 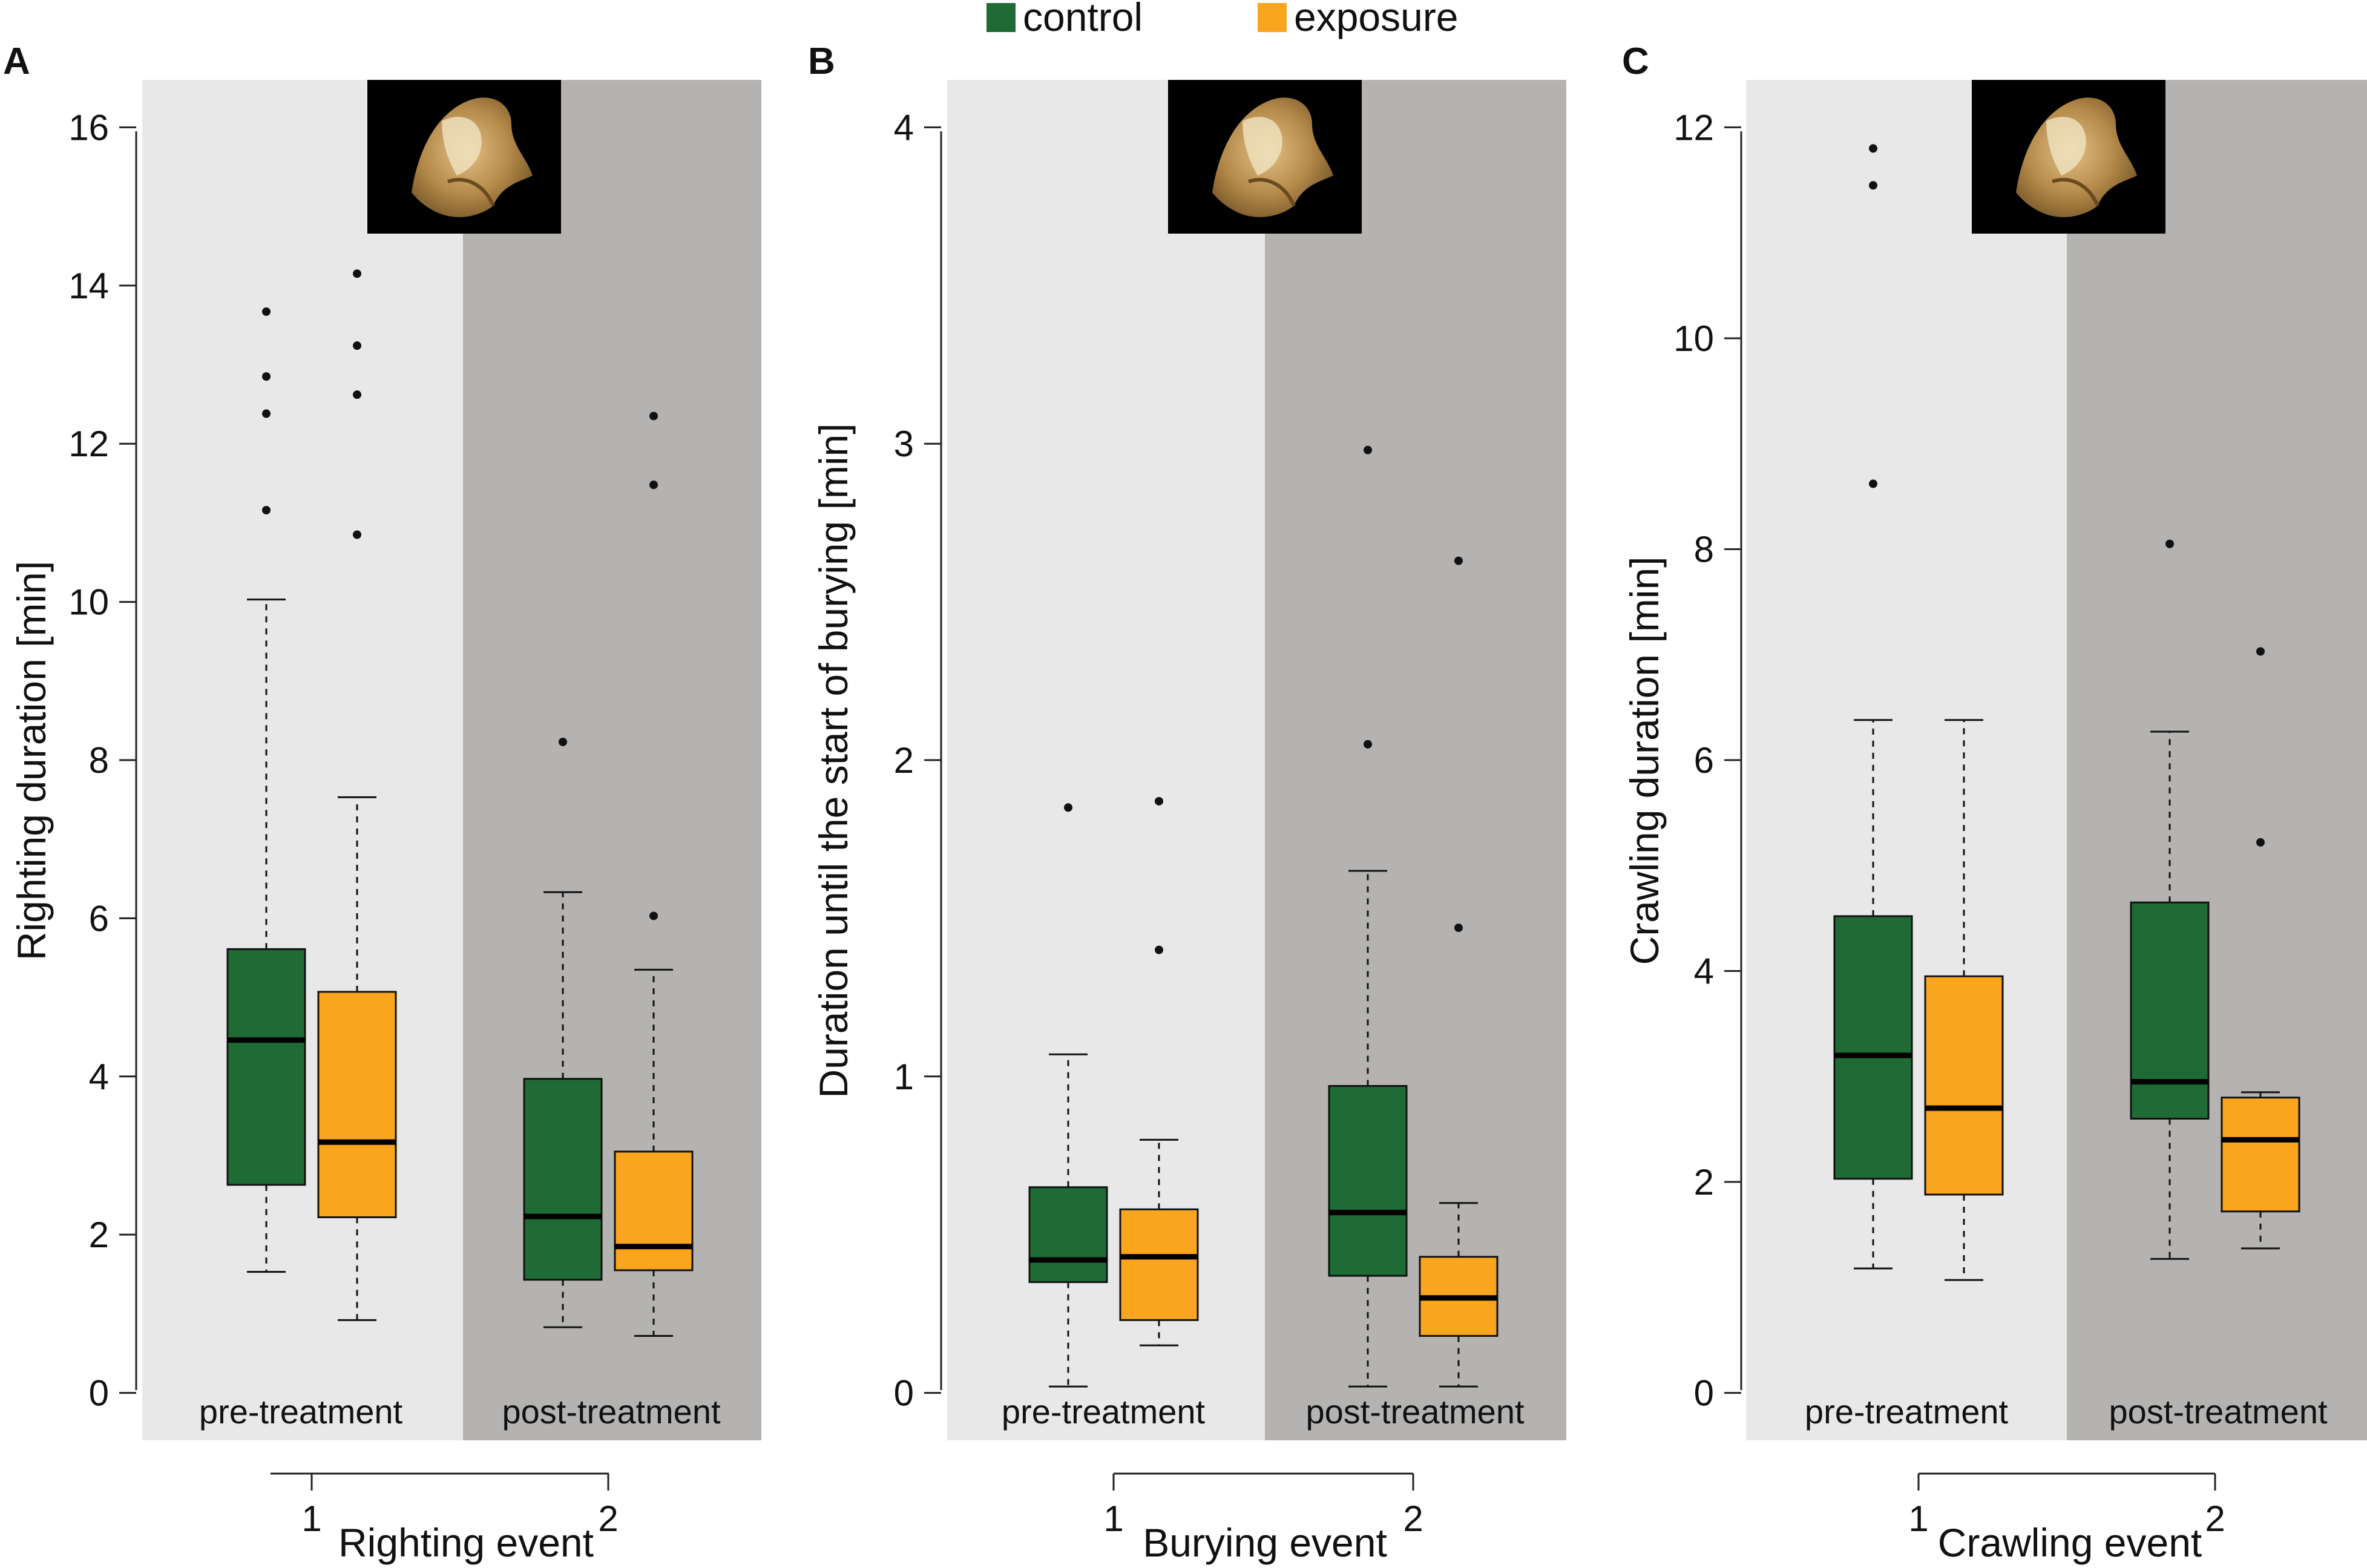 What do you see at coordinates (88, 127) in the screenshot?
I see `y-tick-label: 16` at bounding box center [88, 127].